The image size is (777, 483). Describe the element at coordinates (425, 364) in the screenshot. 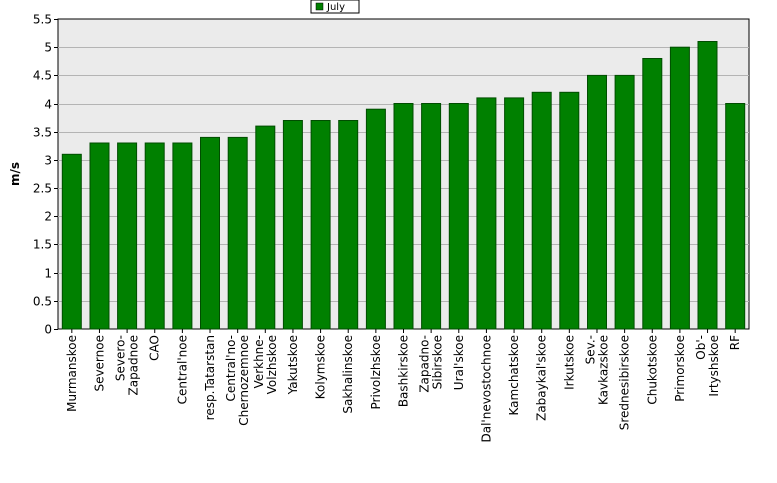

I see `category-label: Zapadno-` at that location.